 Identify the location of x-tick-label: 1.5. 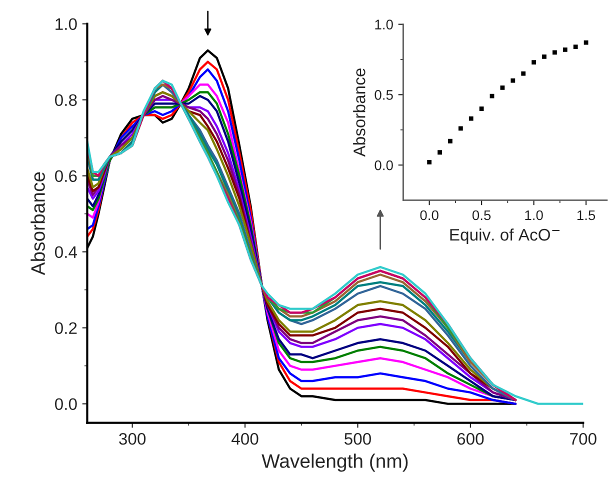
(586, 215).